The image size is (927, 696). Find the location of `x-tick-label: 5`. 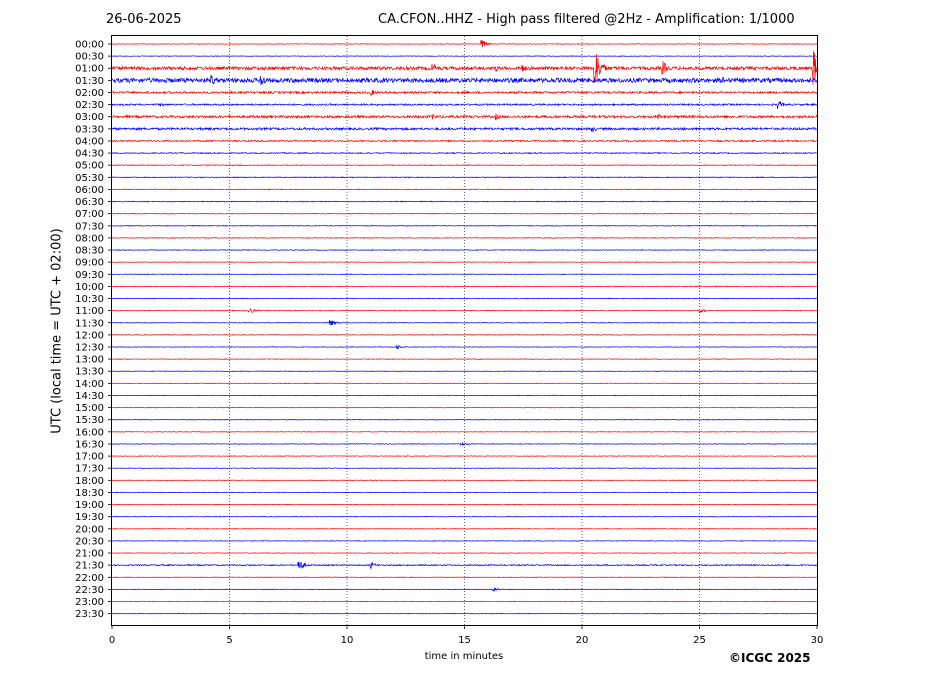

x-tick-label: 5 is located at coordinates (229, 640).